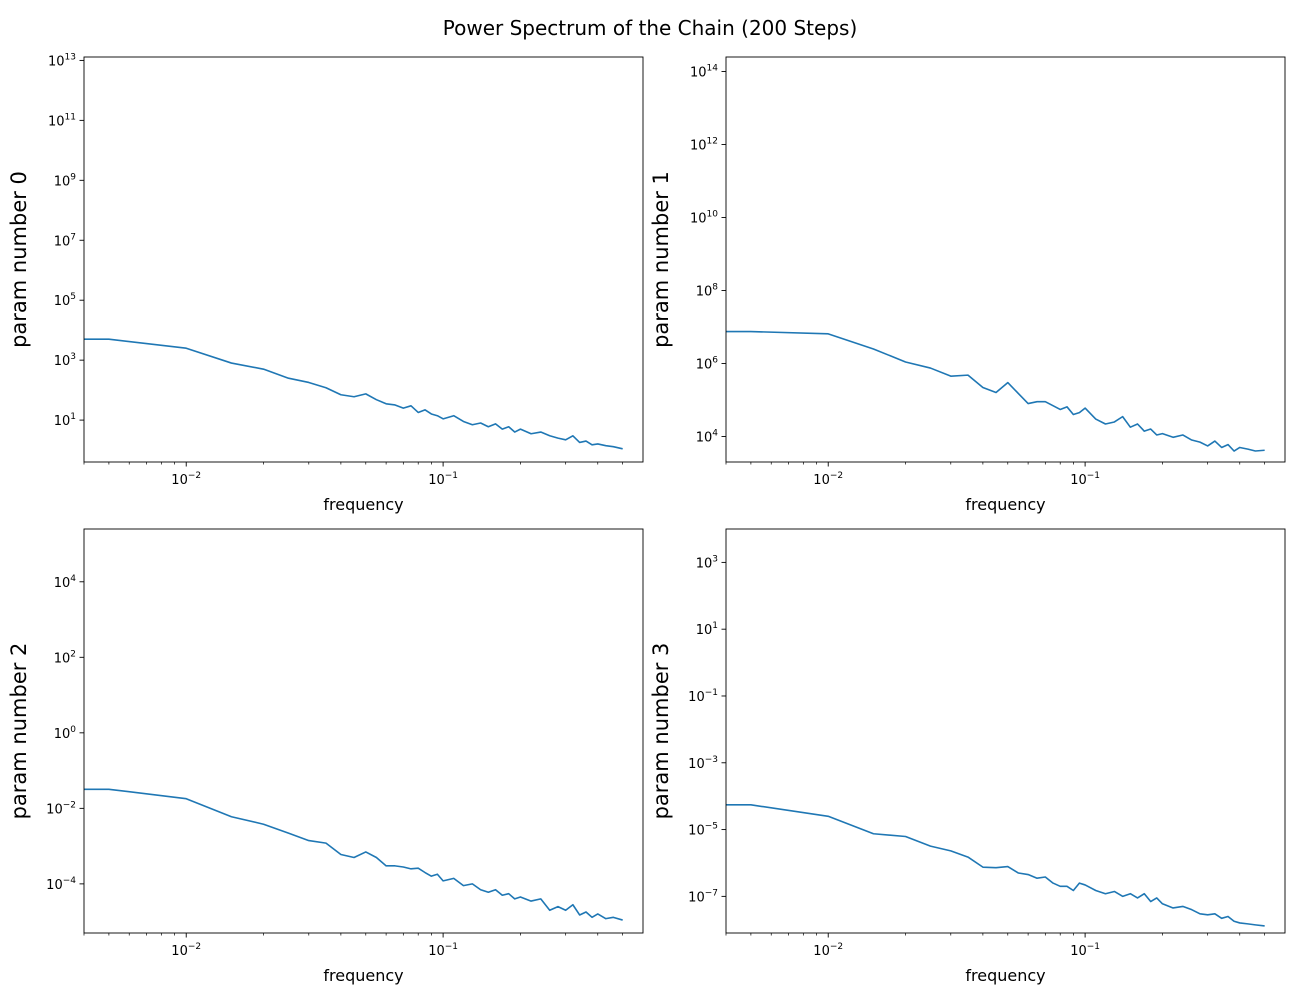 The width and height of the screenshot is (1300, 1000). I want to click on y-tick-label: 10¹³, so click(62, 60).